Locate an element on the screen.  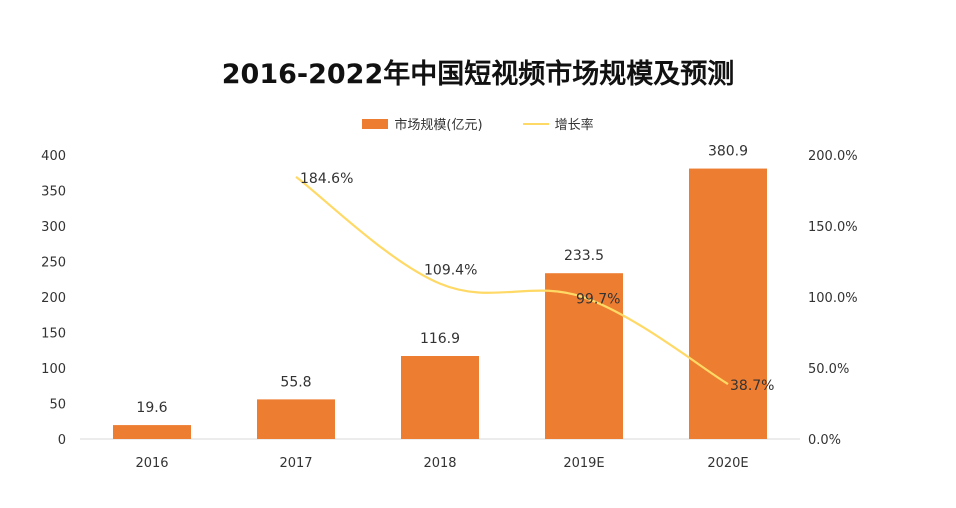
x-tick-label: 2019E is located at coordinates (583, 463).